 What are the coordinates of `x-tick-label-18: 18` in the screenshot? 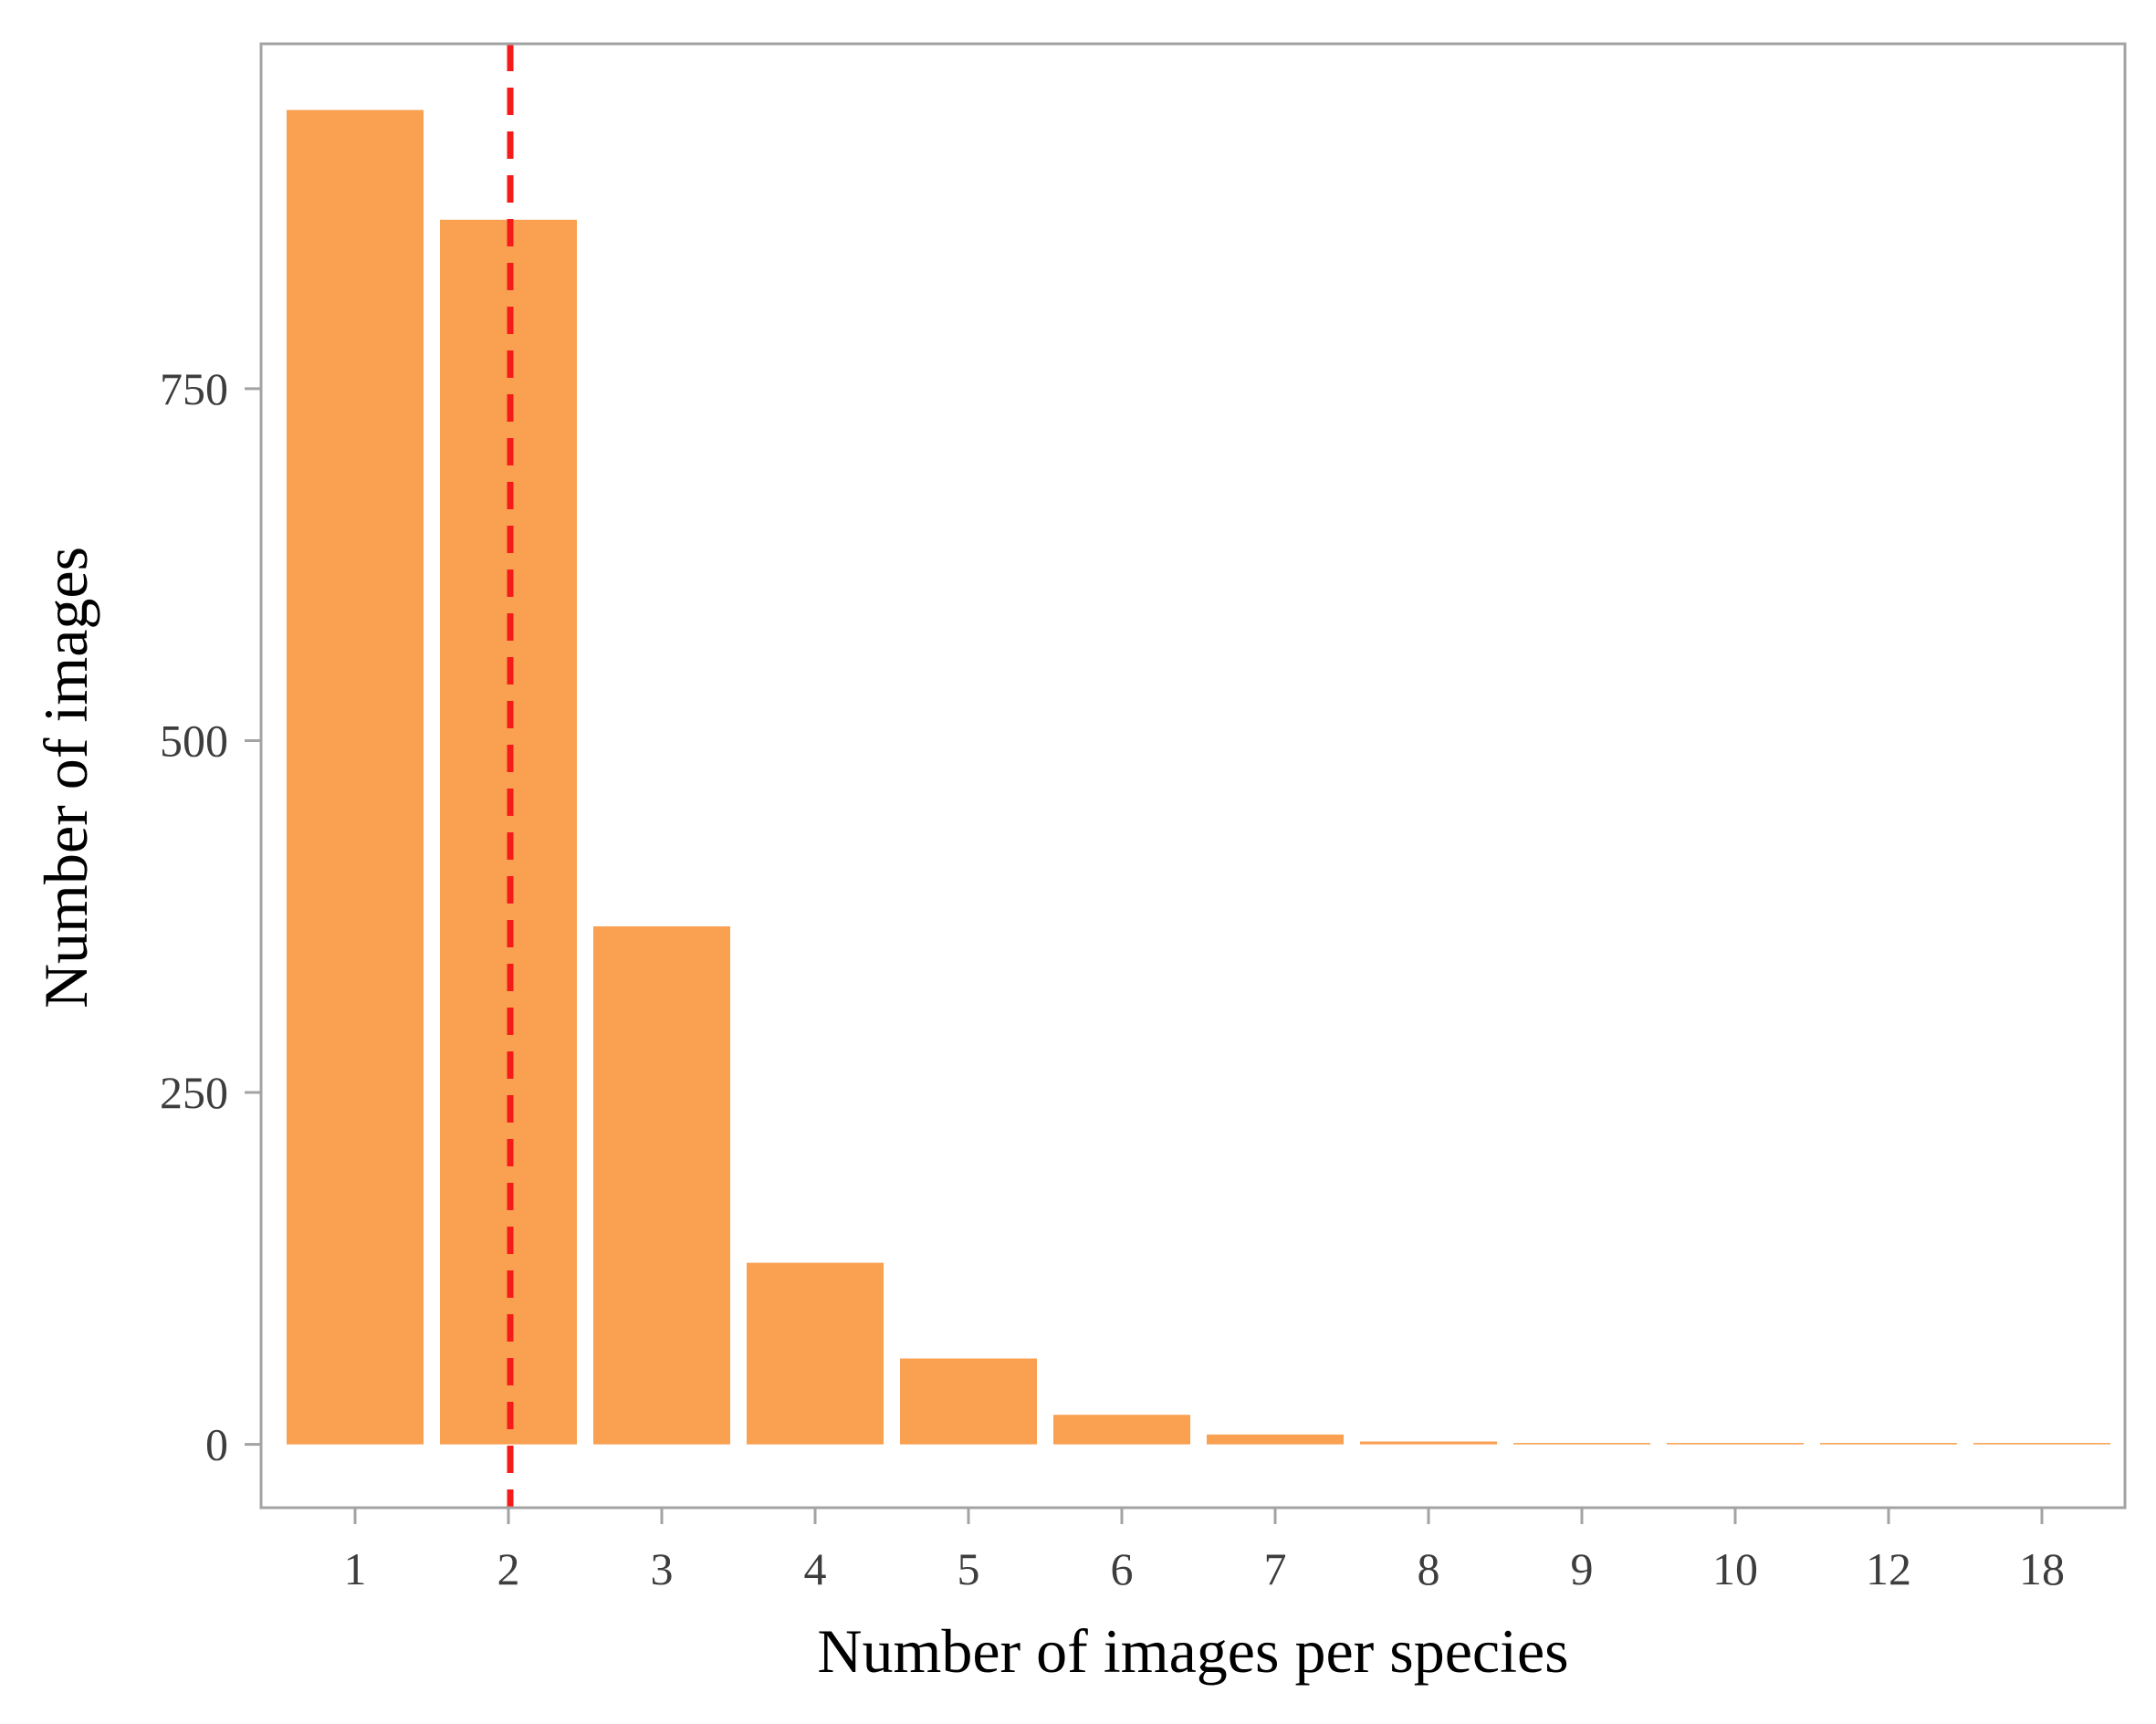 It's located at (2042, 1568).